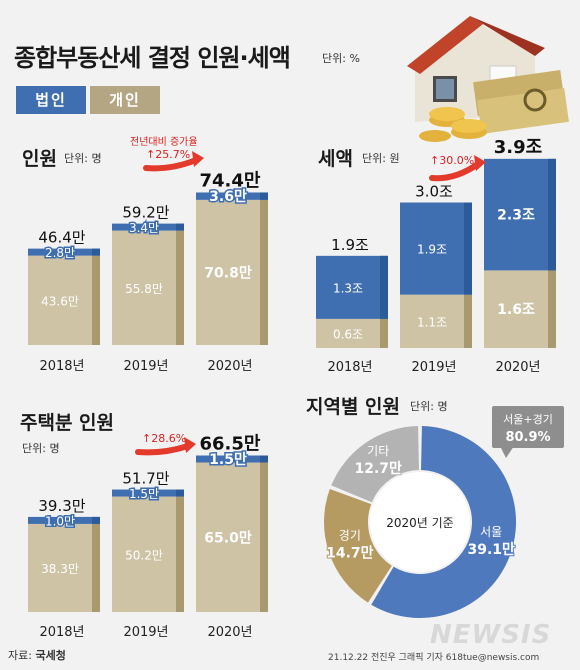  Describe the element at coordinates (145, 213) in the screenshot. I see `total-label-people: 59.2만` at that location.